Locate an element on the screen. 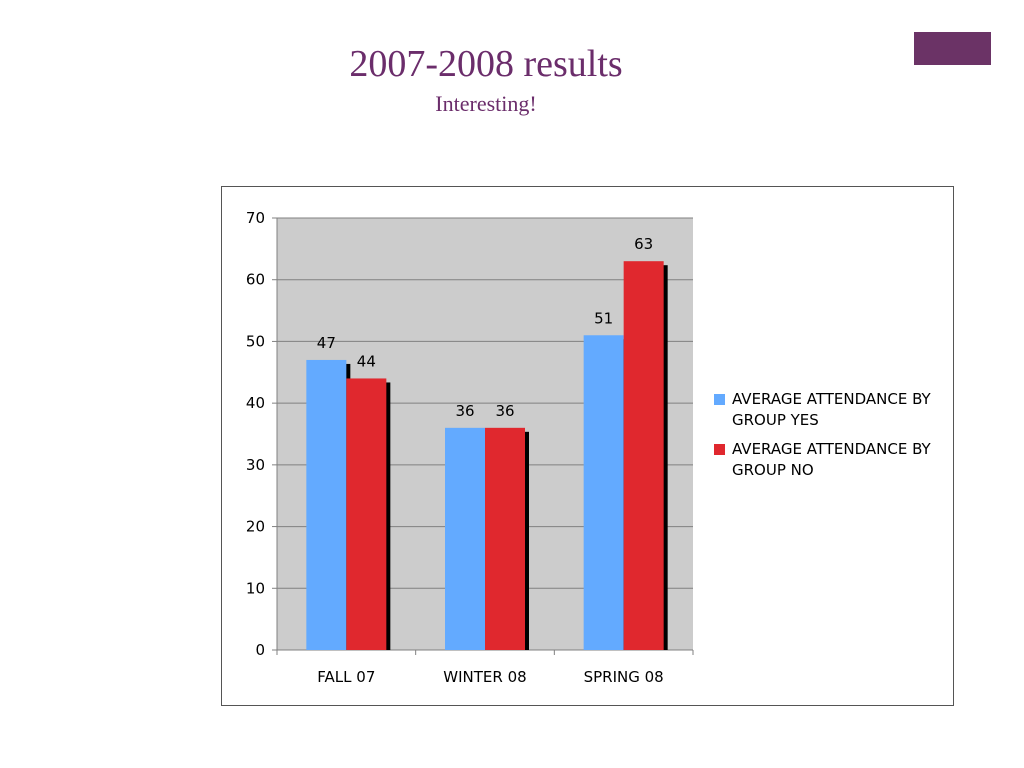 This screenshot has width=1024, height=768. y-tick-label: 70 is located at coordinates (255, 218).